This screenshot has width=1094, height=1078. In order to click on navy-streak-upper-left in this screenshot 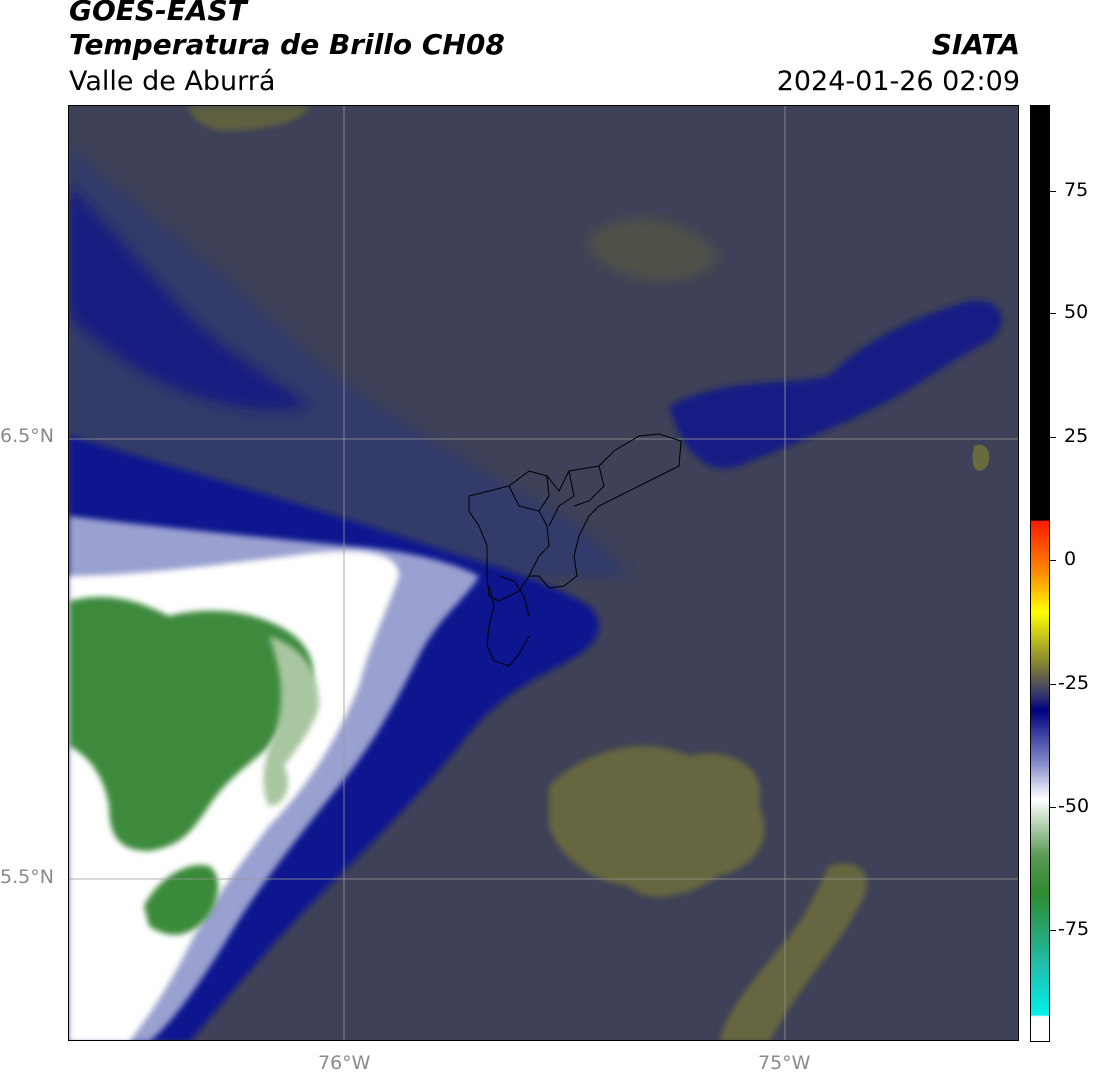, I will do `click(189, 298)`.